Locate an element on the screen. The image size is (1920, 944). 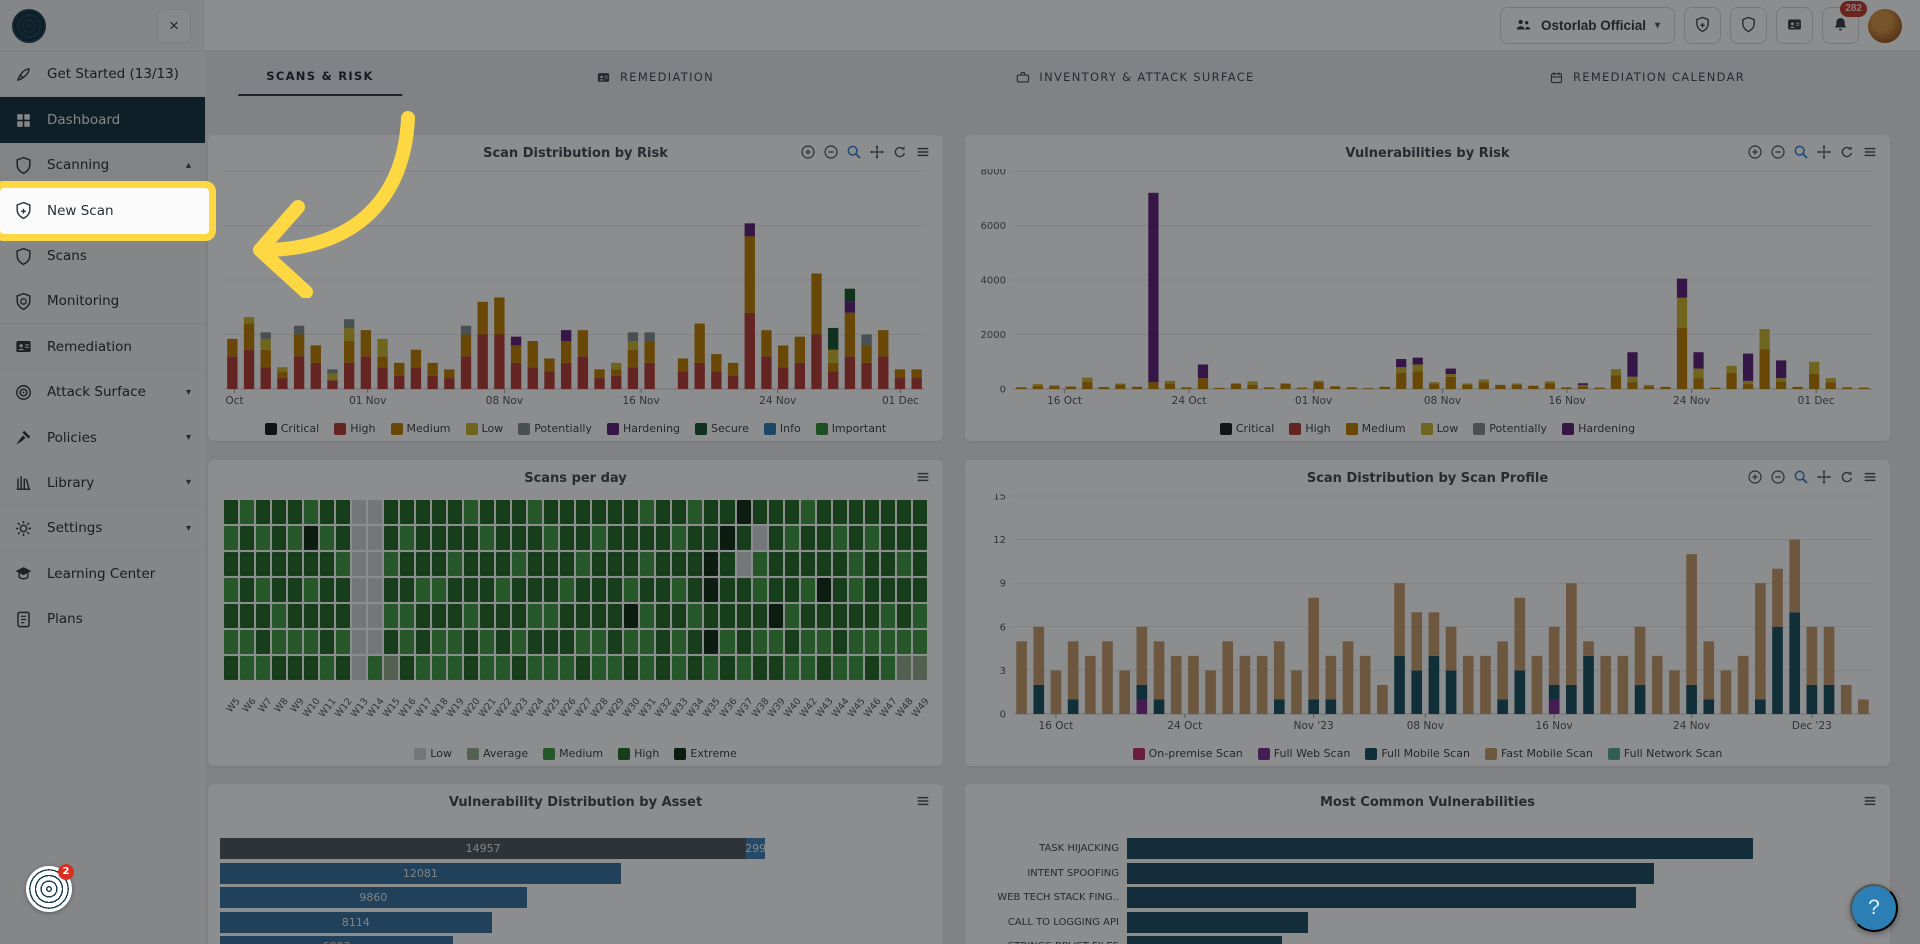
sidebar-close-button: × is located at coordinates (174, 26).